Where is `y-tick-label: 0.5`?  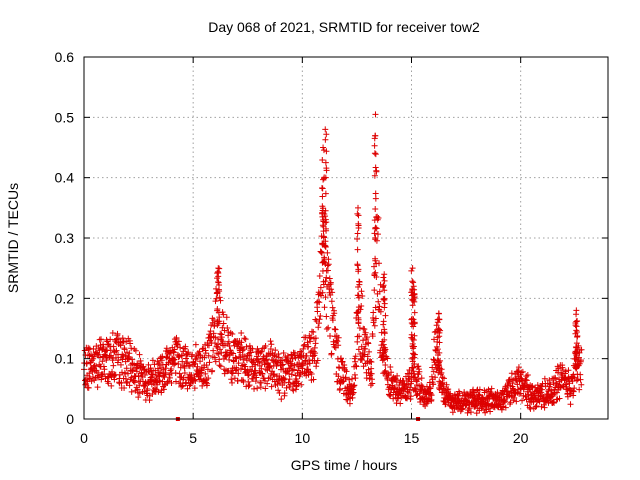
y-tick-label: 0.5 is located at coordinates (65, 117).